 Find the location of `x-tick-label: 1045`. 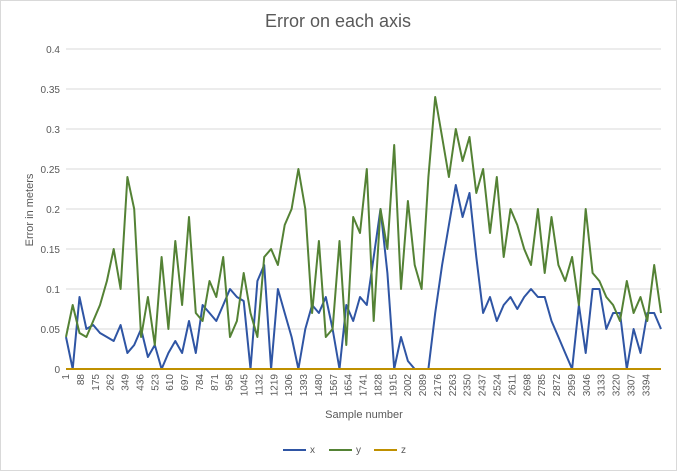

x-tick-label: 1045 is located at coordinates (245, 385).